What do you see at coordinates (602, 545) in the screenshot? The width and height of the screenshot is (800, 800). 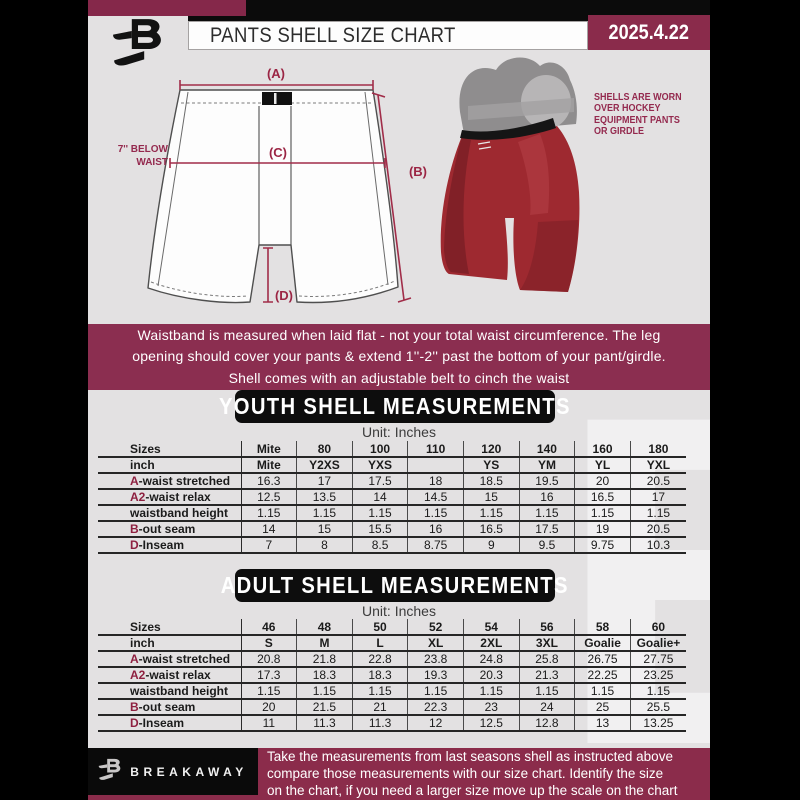 I see `table-cell: 9.75` at bounding box center [602, 545].